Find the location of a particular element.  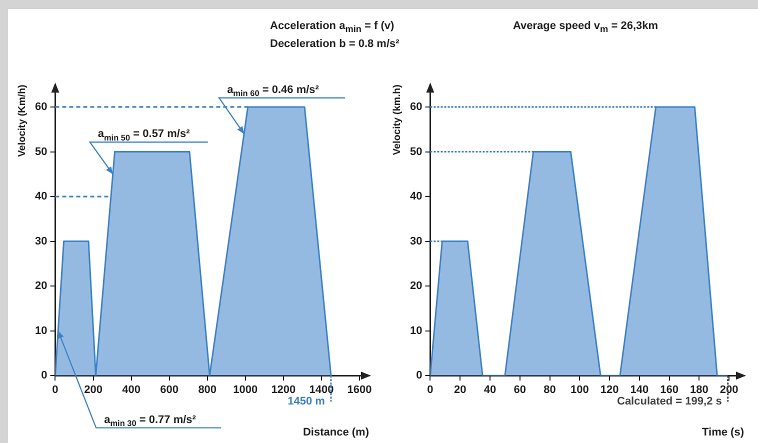

x-tick-label: 40 is located at coordinates (490, 390).